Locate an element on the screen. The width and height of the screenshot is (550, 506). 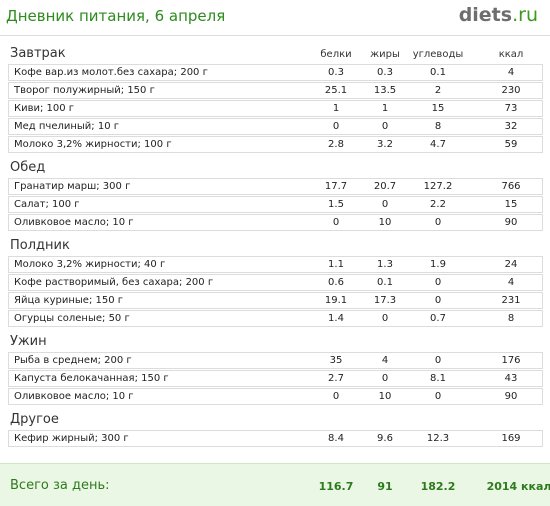
nutrient-value: 43 is located at coordinates (511, 378).